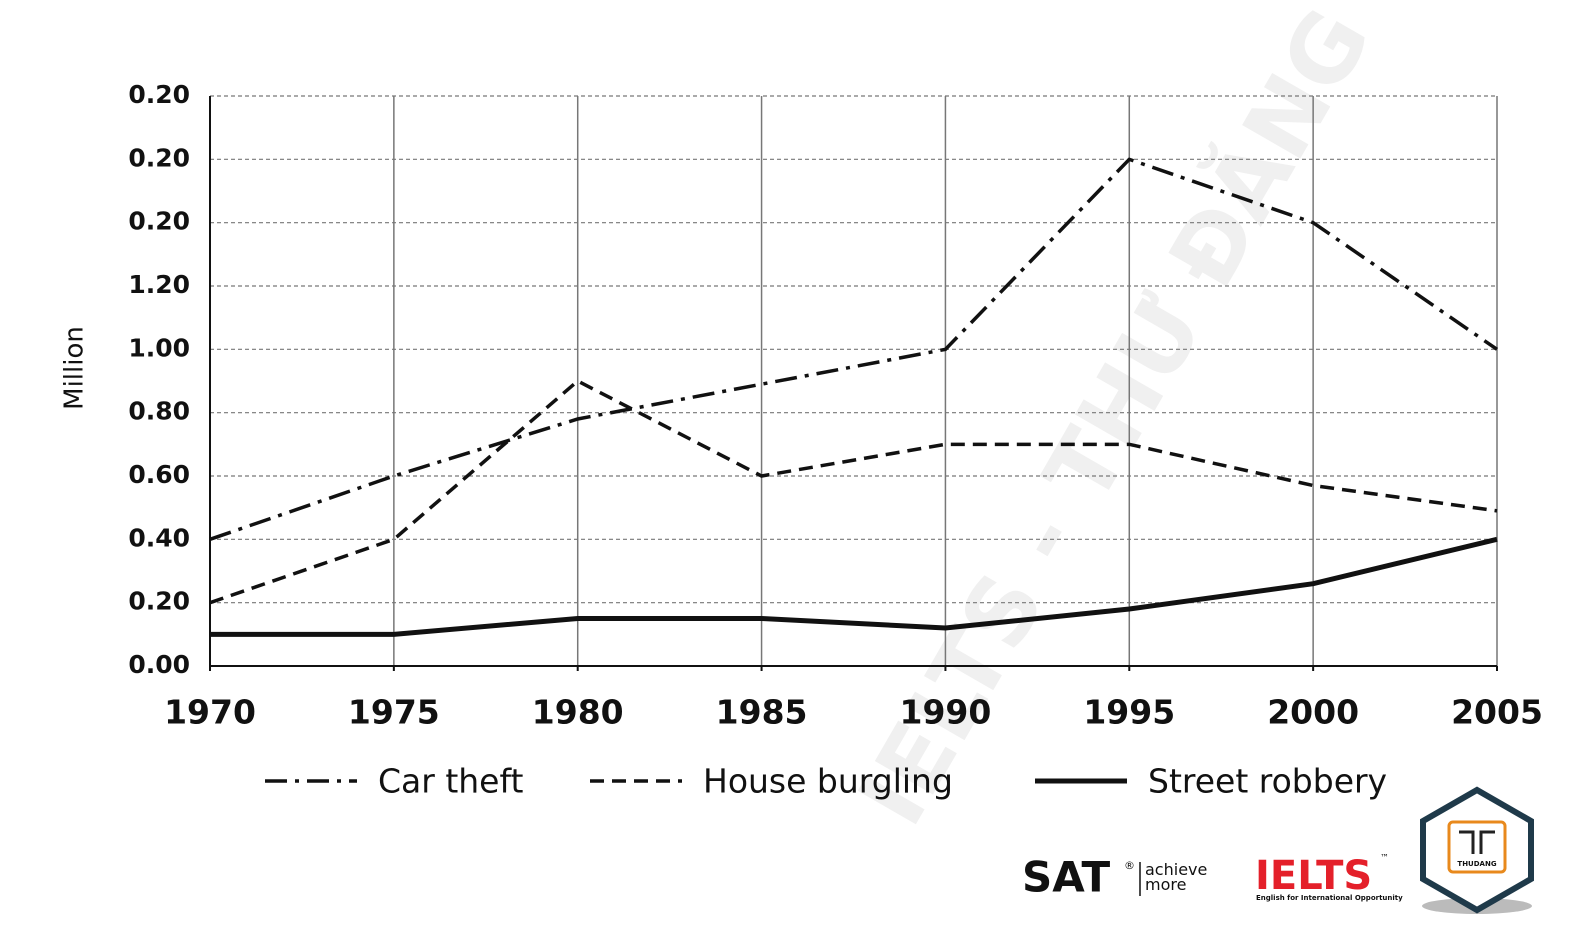 This screenshot has height=938, width=1583. I want to click on x-tick-label: 1990, so click(945, 712).